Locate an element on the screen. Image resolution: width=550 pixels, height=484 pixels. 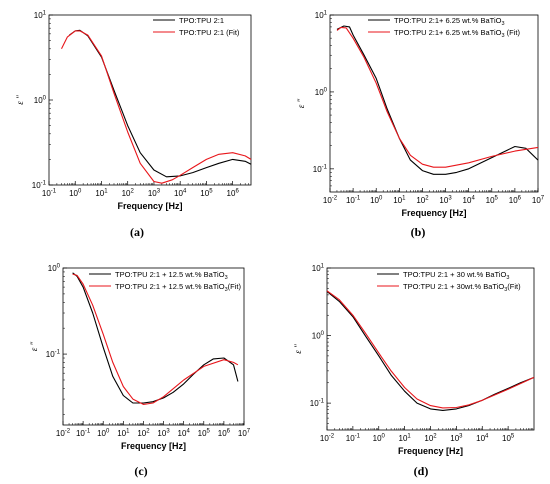
legend-label: TPO:TPU 2:1 + 30 wt.% BaTiO3 is located at coordinates (456, 275).